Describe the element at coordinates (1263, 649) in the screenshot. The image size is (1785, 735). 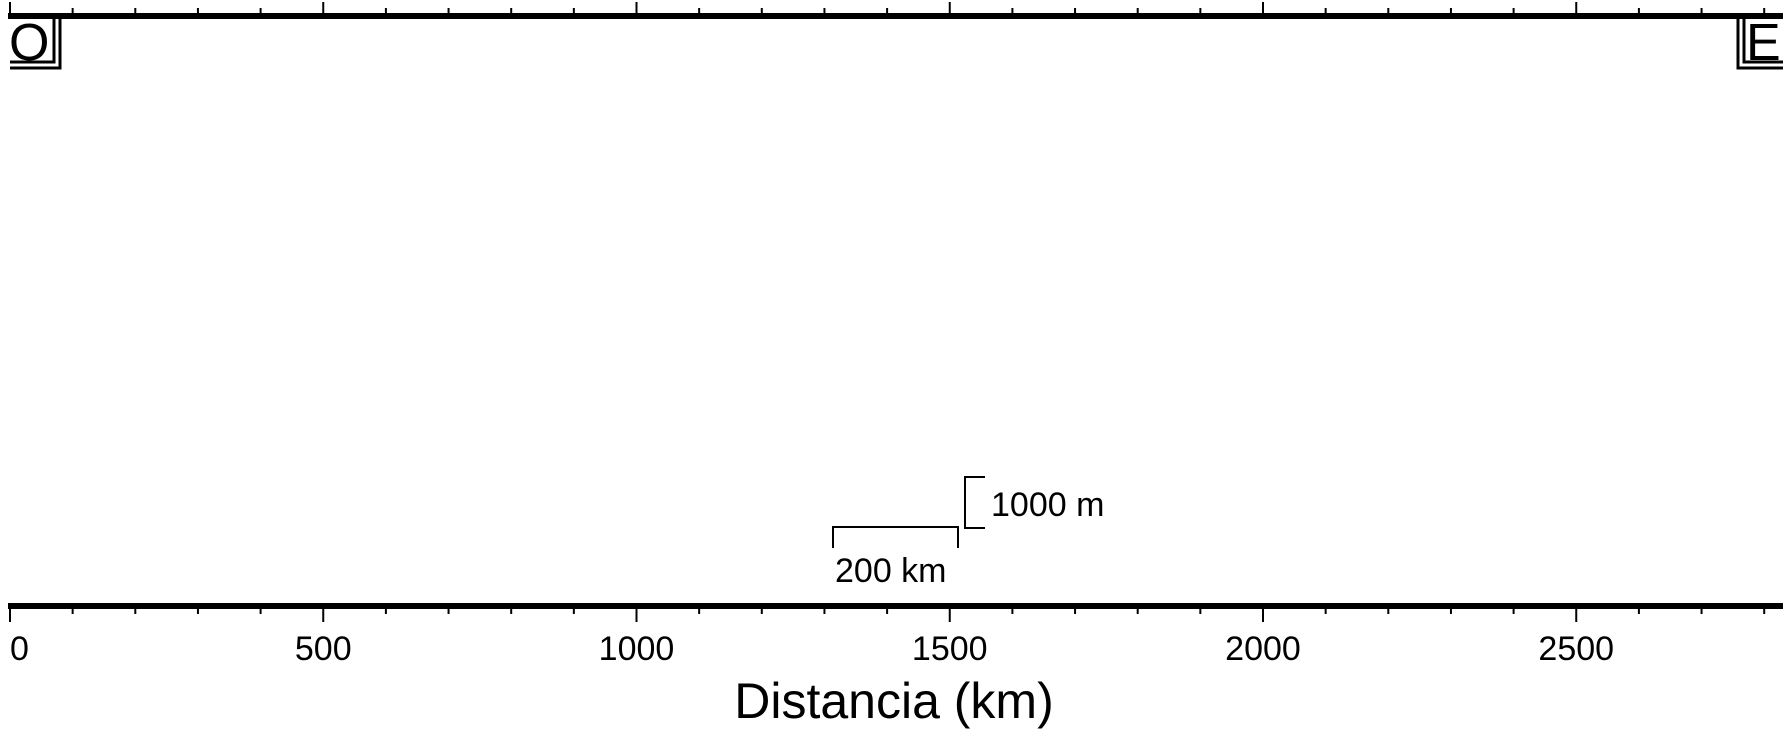
I see `x-tick-label: 2000` at that location.